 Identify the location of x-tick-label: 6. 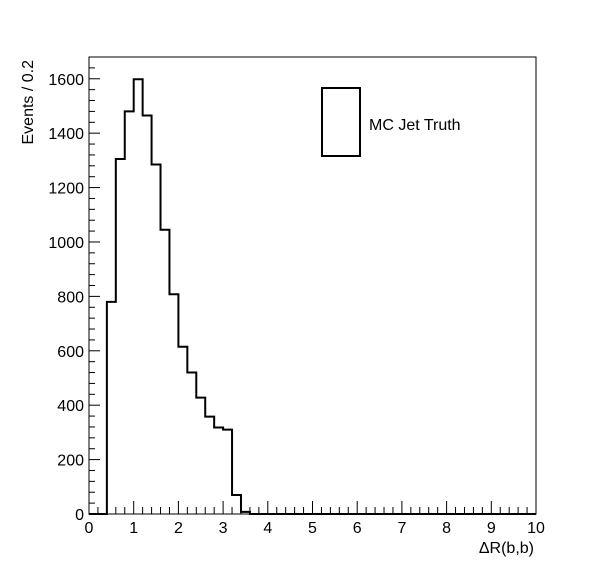
(357, 528).